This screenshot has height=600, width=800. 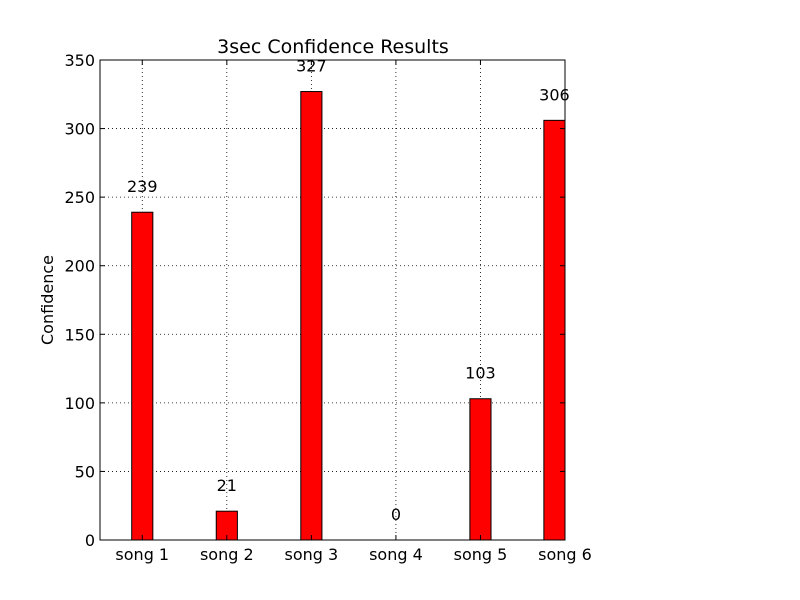 What do you see at coordinates (79, 266) in the screenshot?
I see `y-tick-label: 200` at bounding box center [79, 266].